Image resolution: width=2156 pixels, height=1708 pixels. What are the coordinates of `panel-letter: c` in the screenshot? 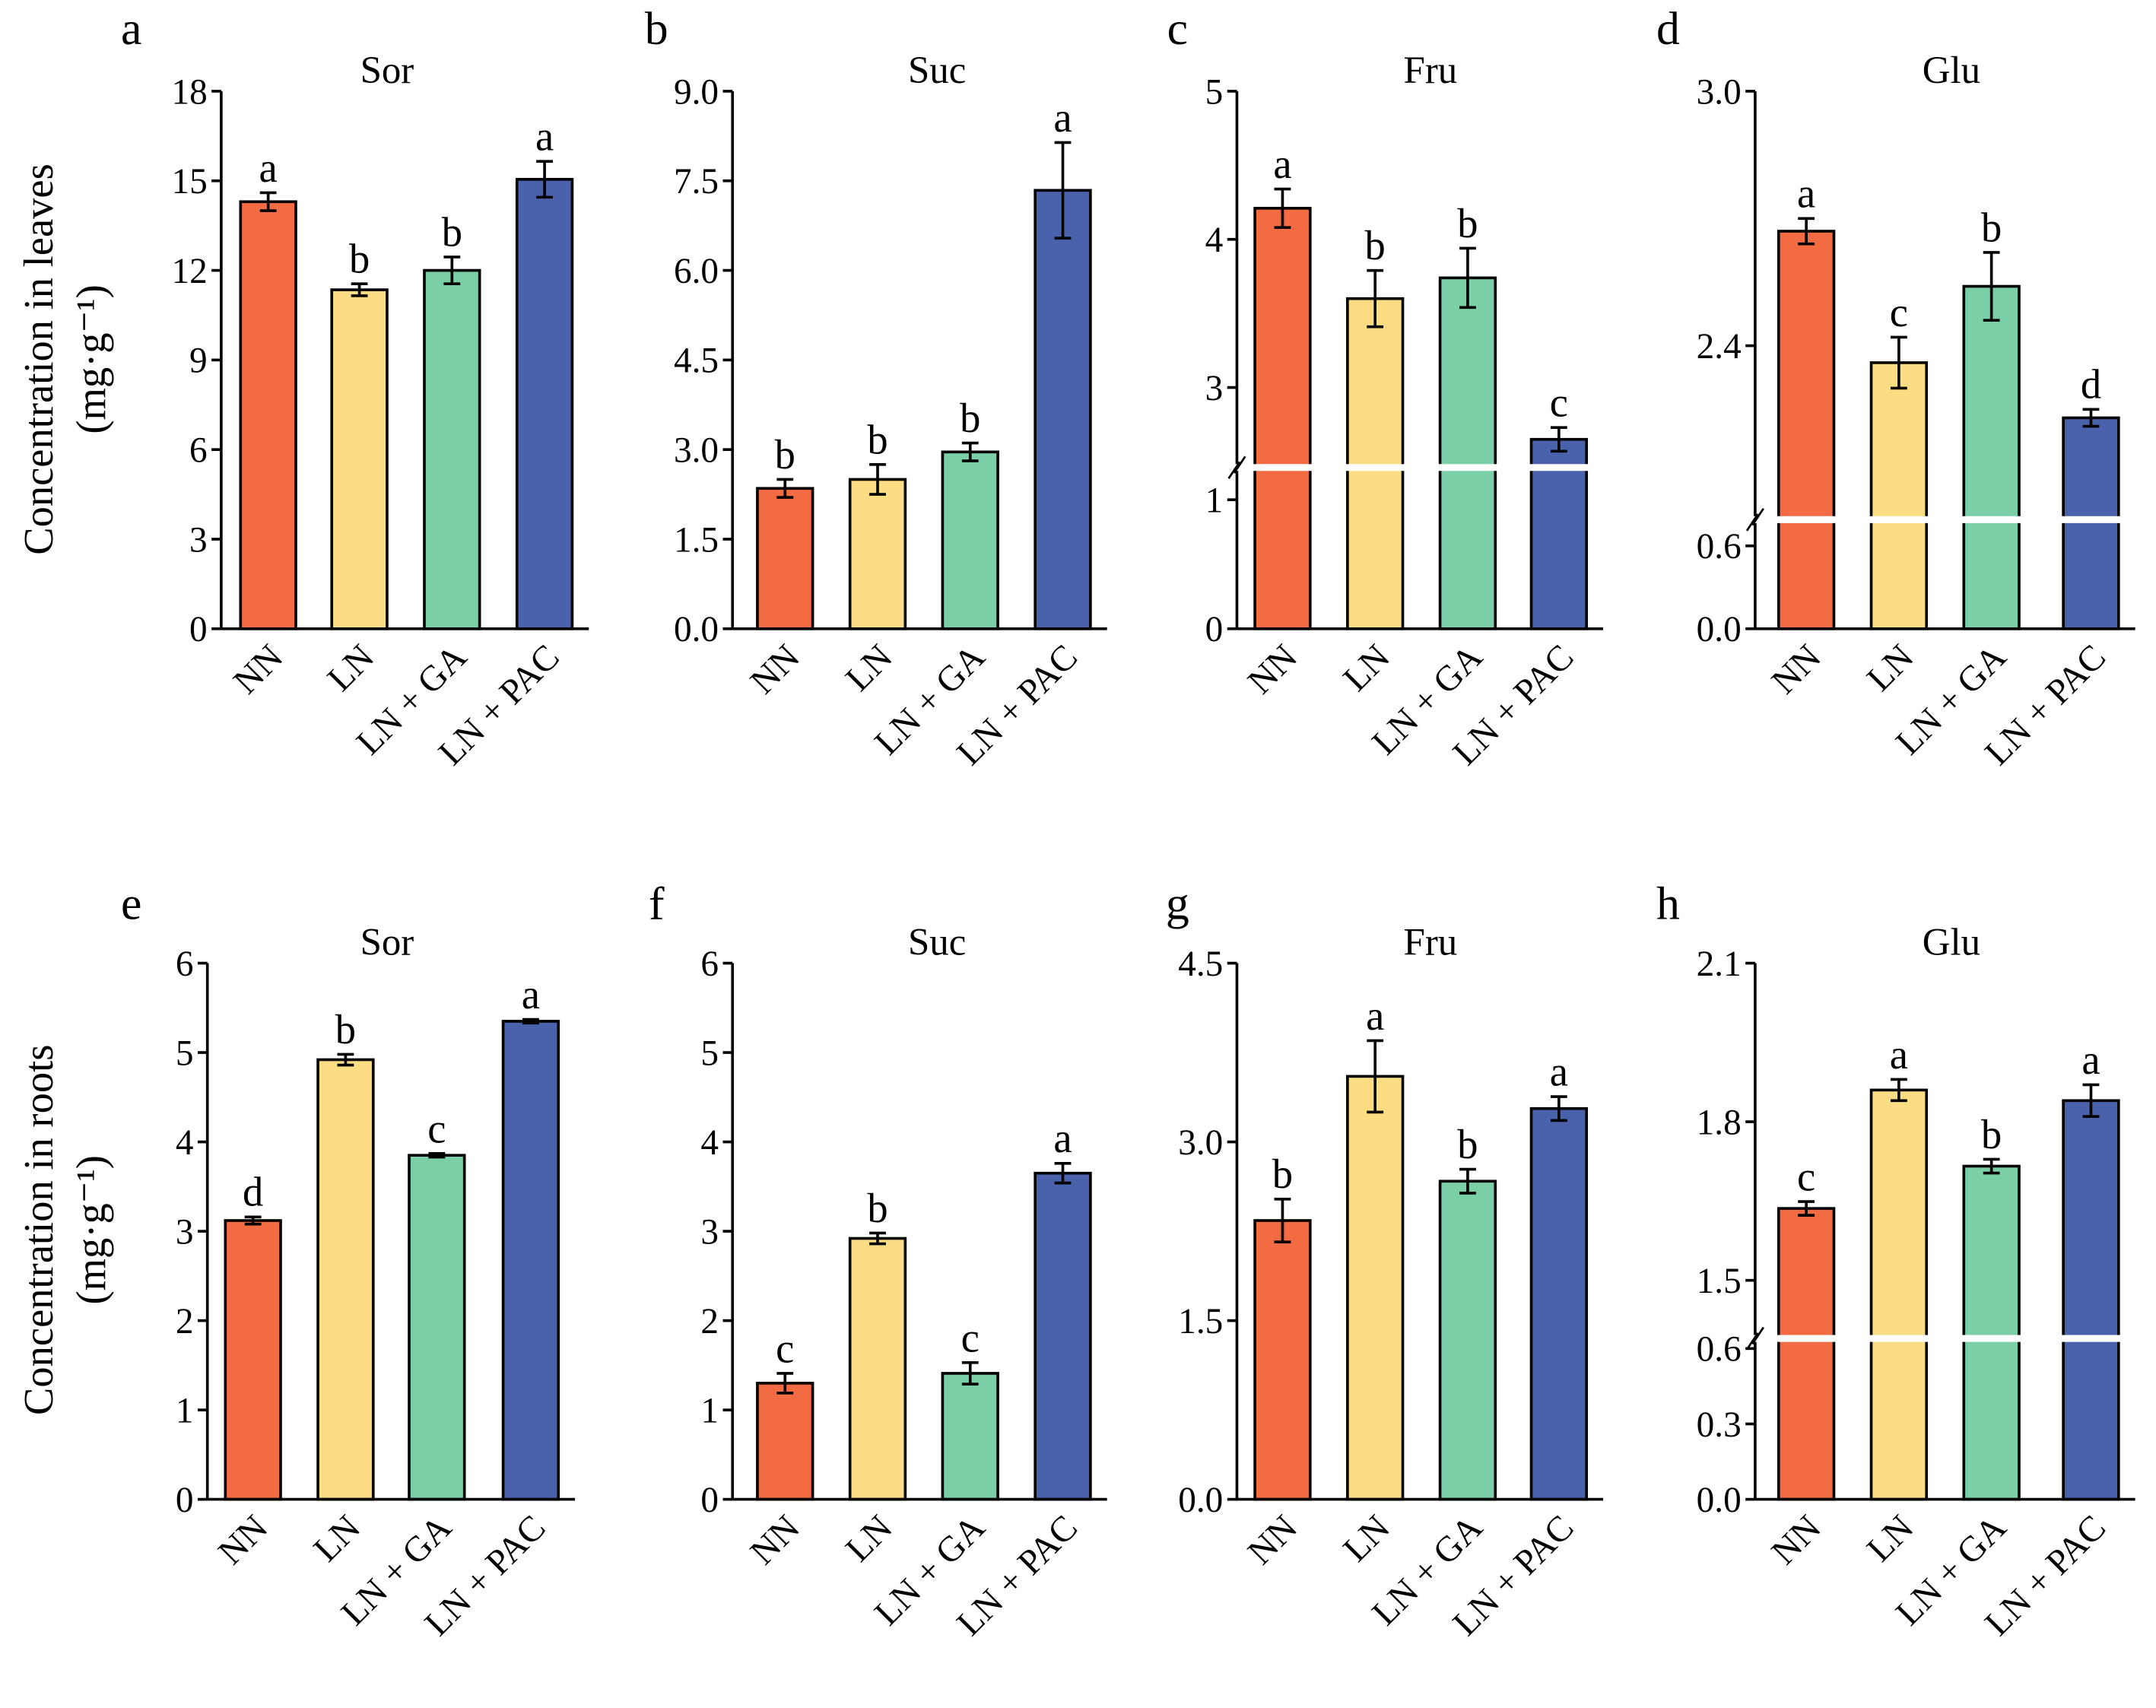 It's located at (1177, 29).